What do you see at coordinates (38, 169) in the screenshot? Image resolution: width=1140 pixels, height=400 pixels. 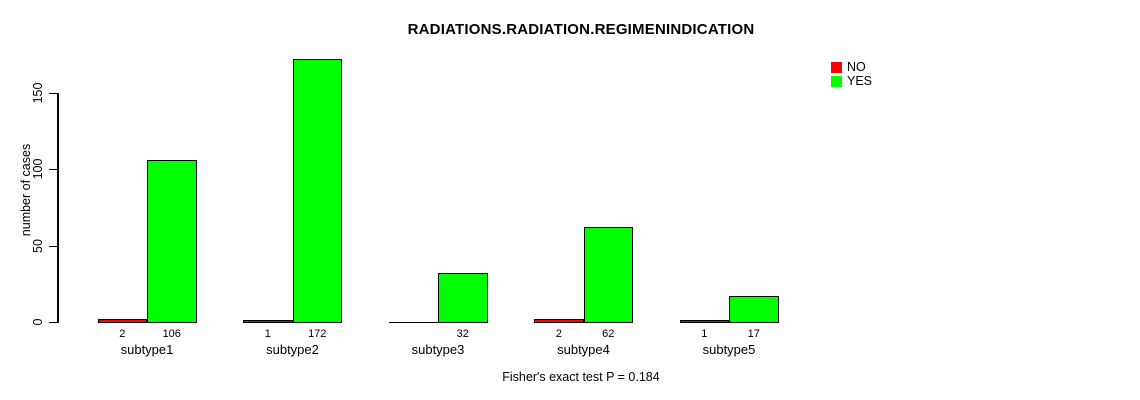 I see `y-tick-label: 100` at bounding box center [38, 169].